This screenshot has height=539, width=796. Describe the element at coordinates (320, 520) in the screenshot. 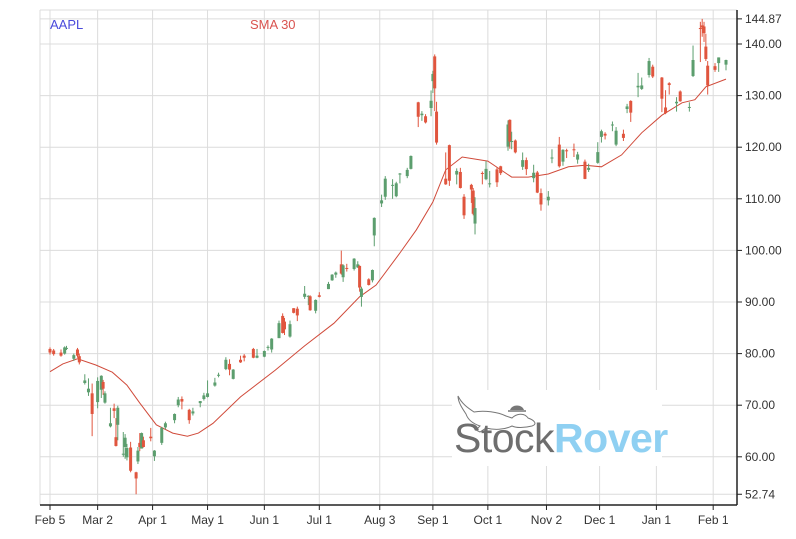

I see `x-tick-label: Jul 1` at that location.